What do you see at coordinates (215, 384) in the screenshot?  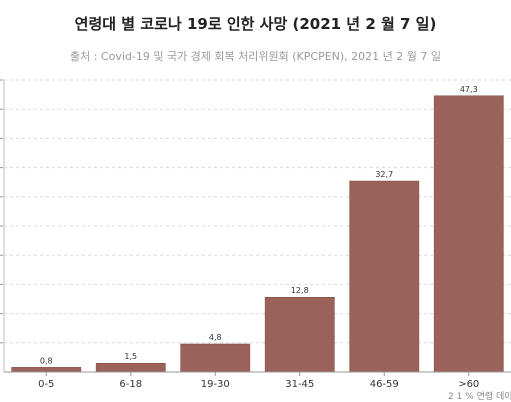 I see `x-tick-label: 19-30` at bounding box center [215, 384].